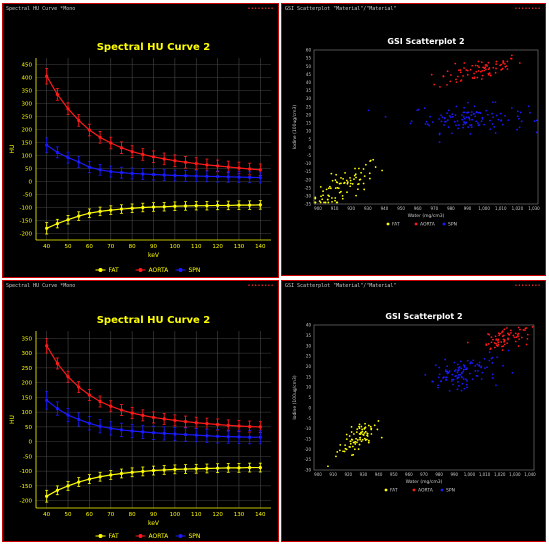 Image resolution: width=549 pixels, height=550 pixels. Describe the element at coordinates (31, 443) in the screenshot. I see `y-tick-label: 0` at that location.